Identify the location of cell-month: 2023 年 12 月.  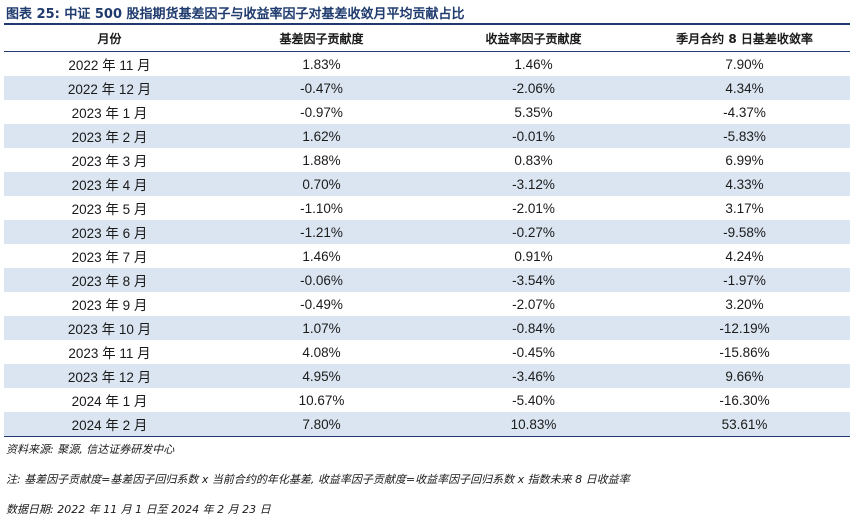
(109, 376).